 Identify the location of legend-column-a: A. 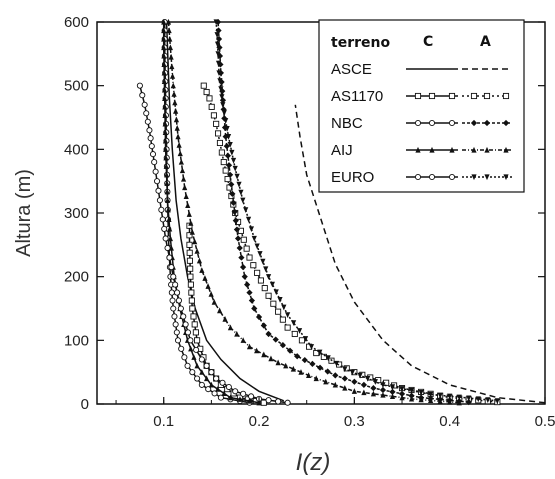
(485, 42).